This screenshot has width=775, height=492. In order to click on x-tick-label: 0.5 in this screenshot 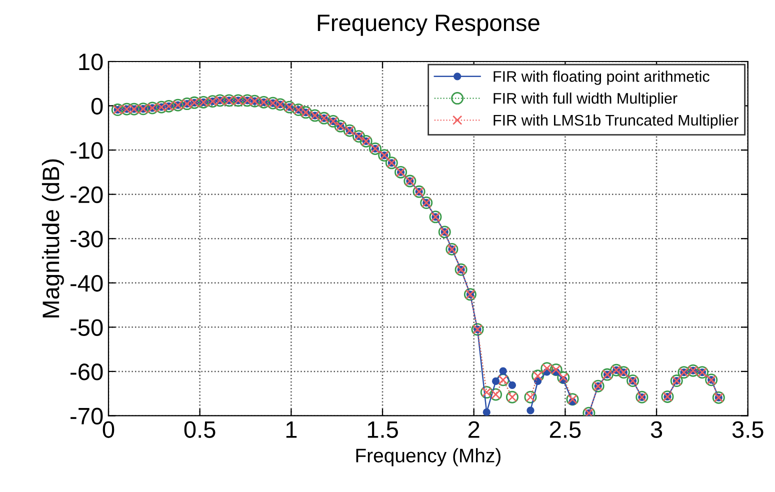, I will do `click(200, 429)`.